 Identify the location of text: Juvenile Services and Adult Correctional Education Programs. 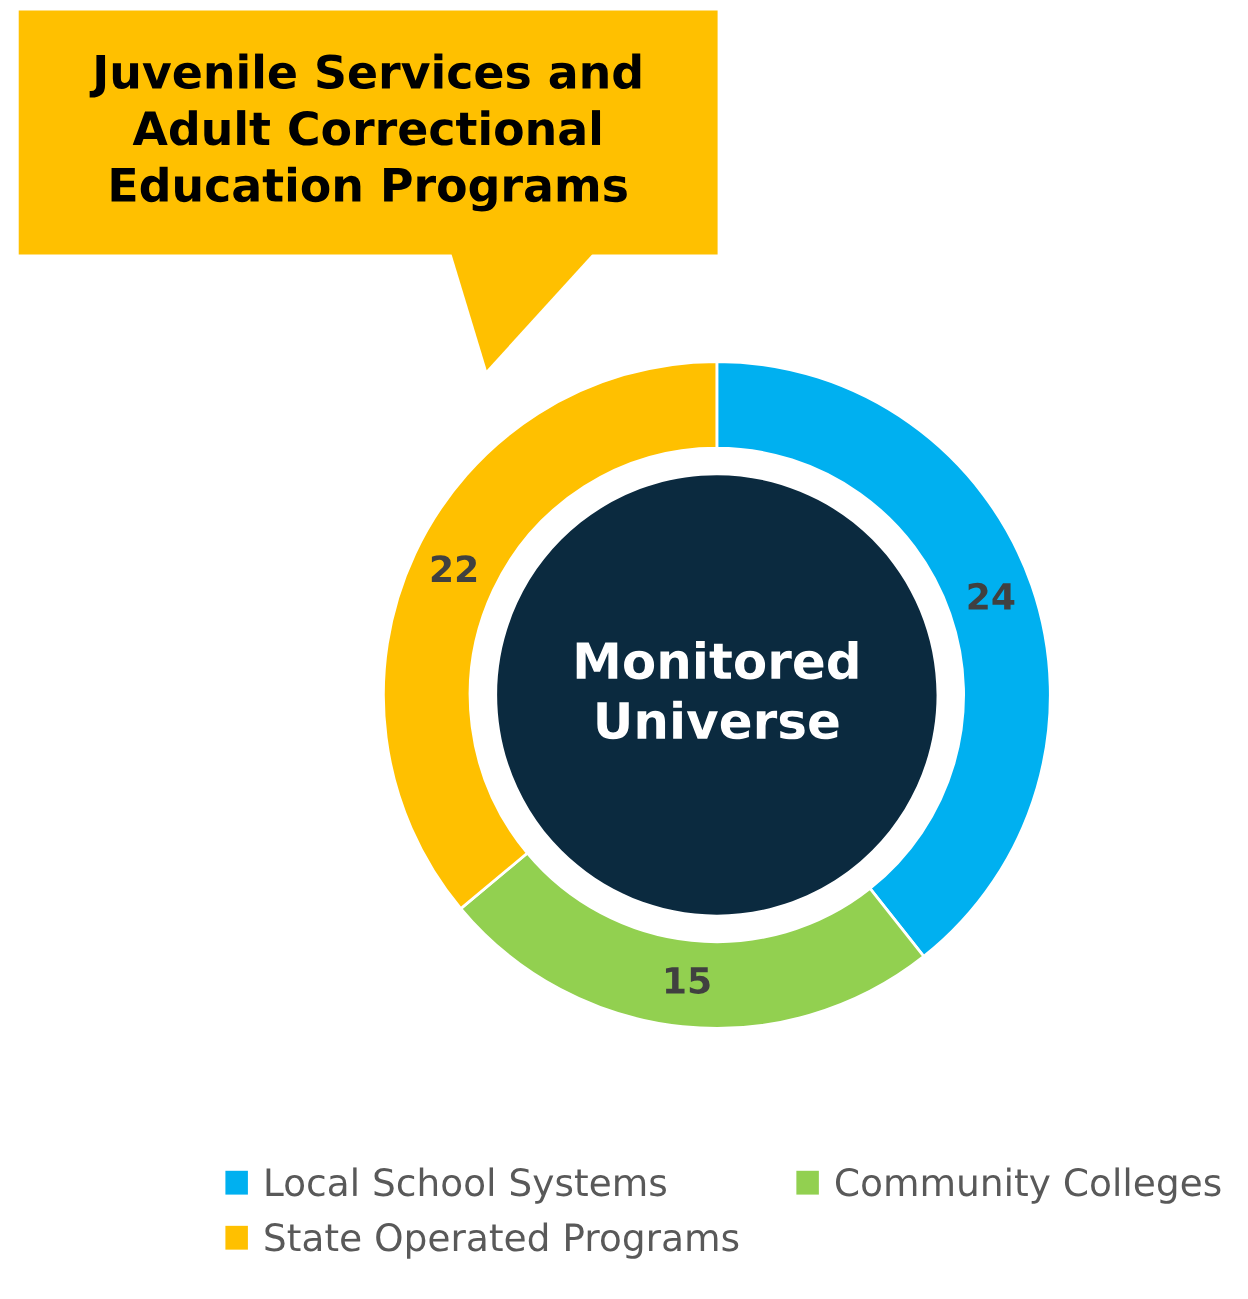
(365, 132).